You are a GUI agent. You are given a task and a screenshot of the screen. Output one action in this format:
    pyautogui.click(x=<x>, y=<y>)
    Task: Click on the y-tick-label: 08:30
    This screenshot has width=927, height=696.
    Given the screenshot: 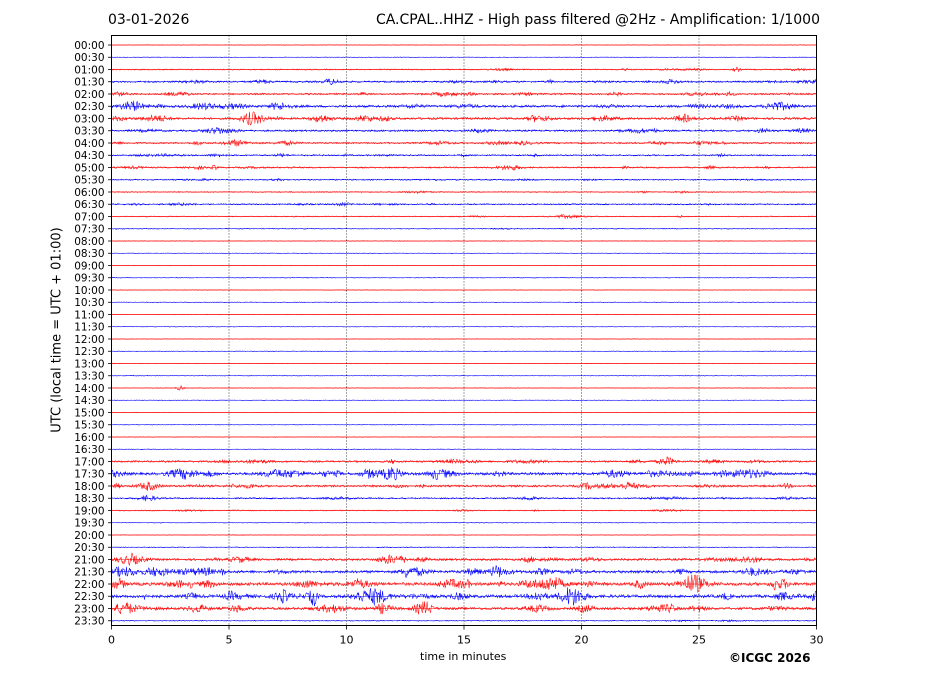 What is the action you would take?
    pyautogui.click(x=89, y=254)
    